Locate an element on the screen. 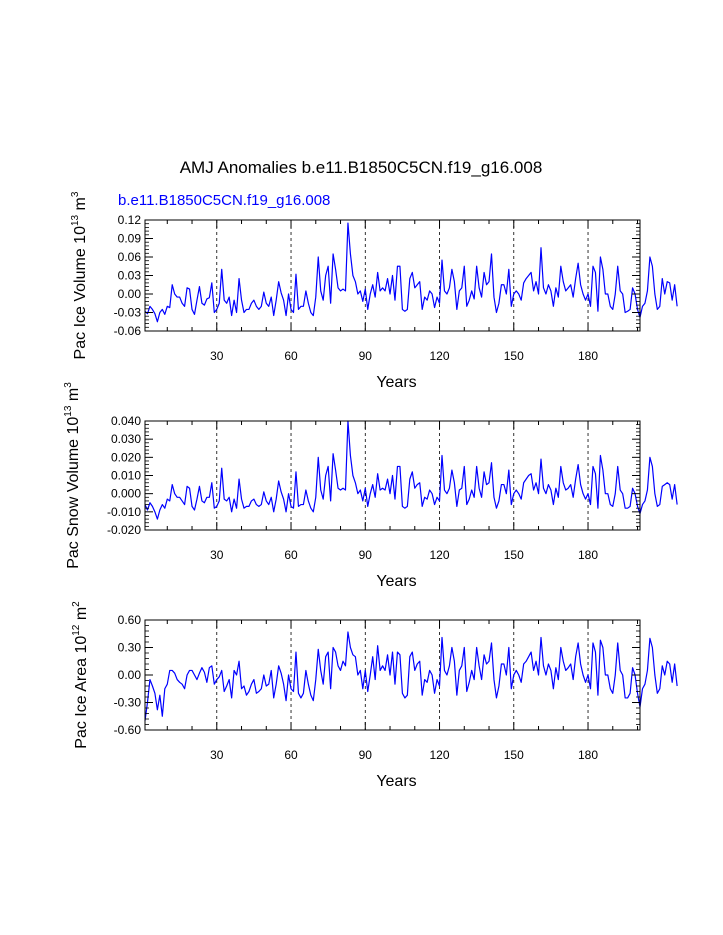 The height and width of the screenshot is (935, 723). series-subtitle: b.e11.B1850C5CN.f19_g16.008 is located at coordinates (224, 200).